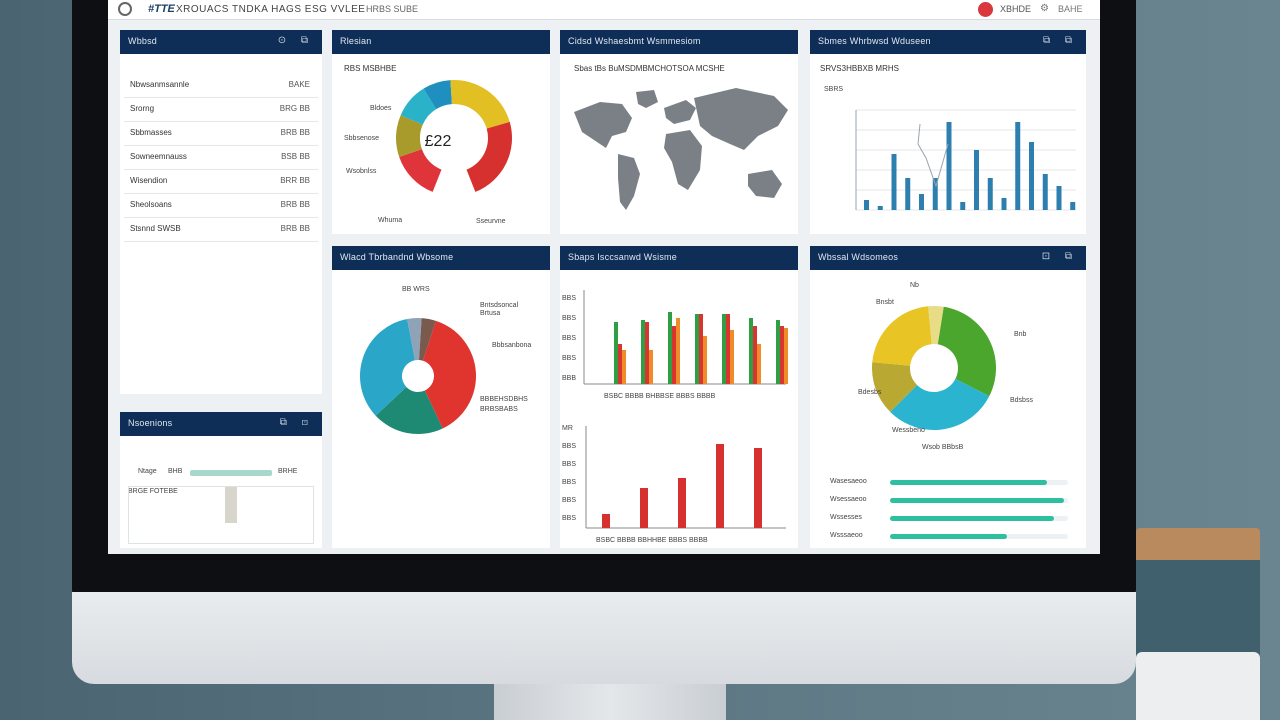 The image size is (1280, 720). Describe the element at coordinates (1198, 686) in the screenshot. I see `white-container` at that location.